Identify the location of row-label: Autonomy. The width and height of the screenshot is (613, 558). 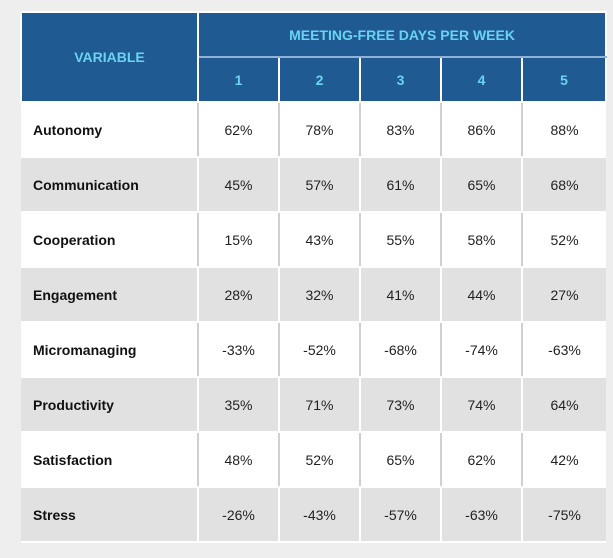
(109, 129).